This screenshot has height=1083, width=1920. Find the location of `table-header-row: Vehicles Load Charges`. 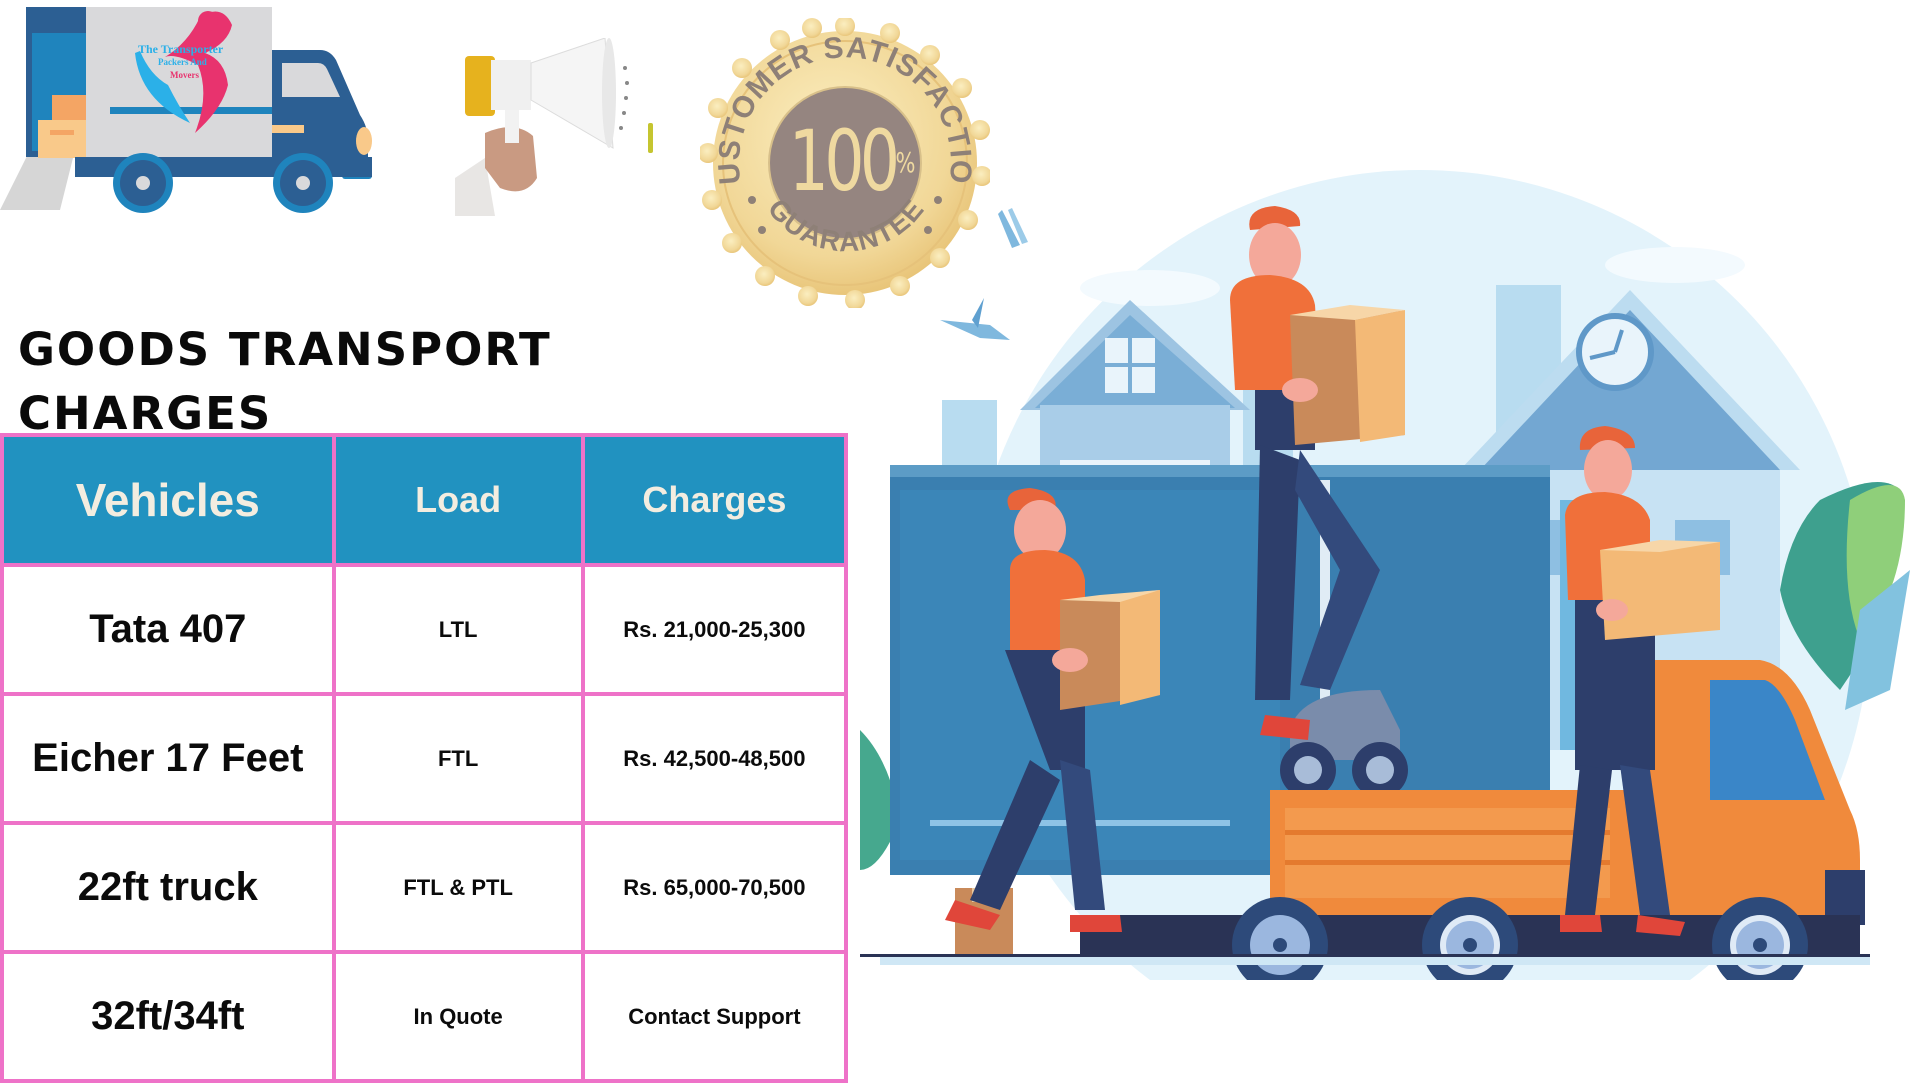

table-header-row: Vehicles Load Charges is located at coordinates (424, 500).